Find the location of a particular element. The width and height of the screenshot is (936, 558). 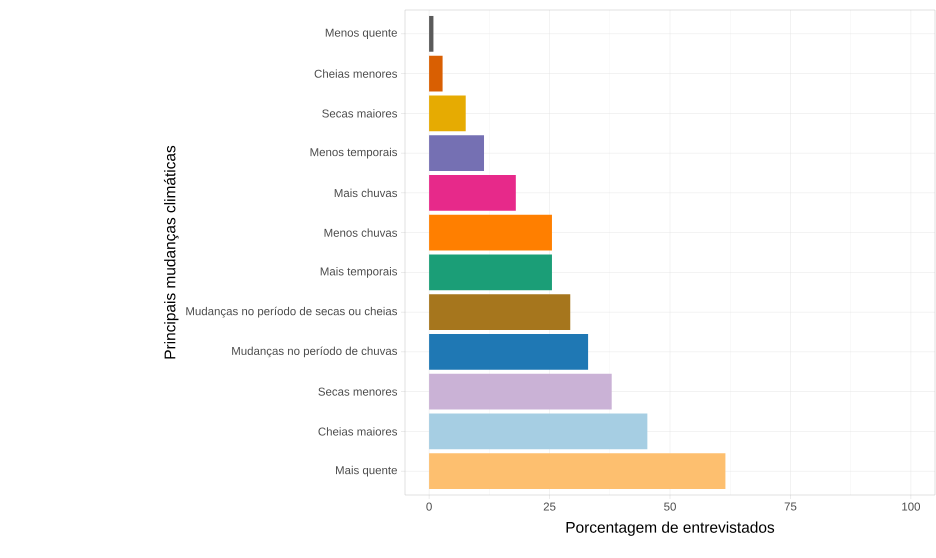

x-tick-label: 75 is located at coordinates (790, 506).